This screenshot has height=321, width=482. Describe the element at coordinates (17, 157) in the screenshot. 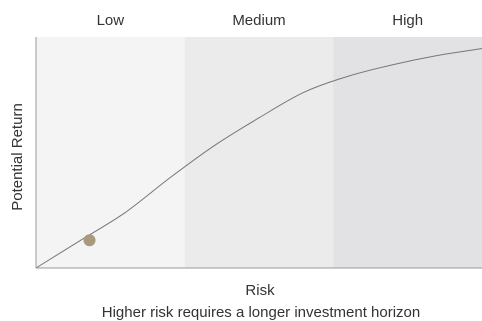

I see `y-axis-label: Potential Return` at that location.